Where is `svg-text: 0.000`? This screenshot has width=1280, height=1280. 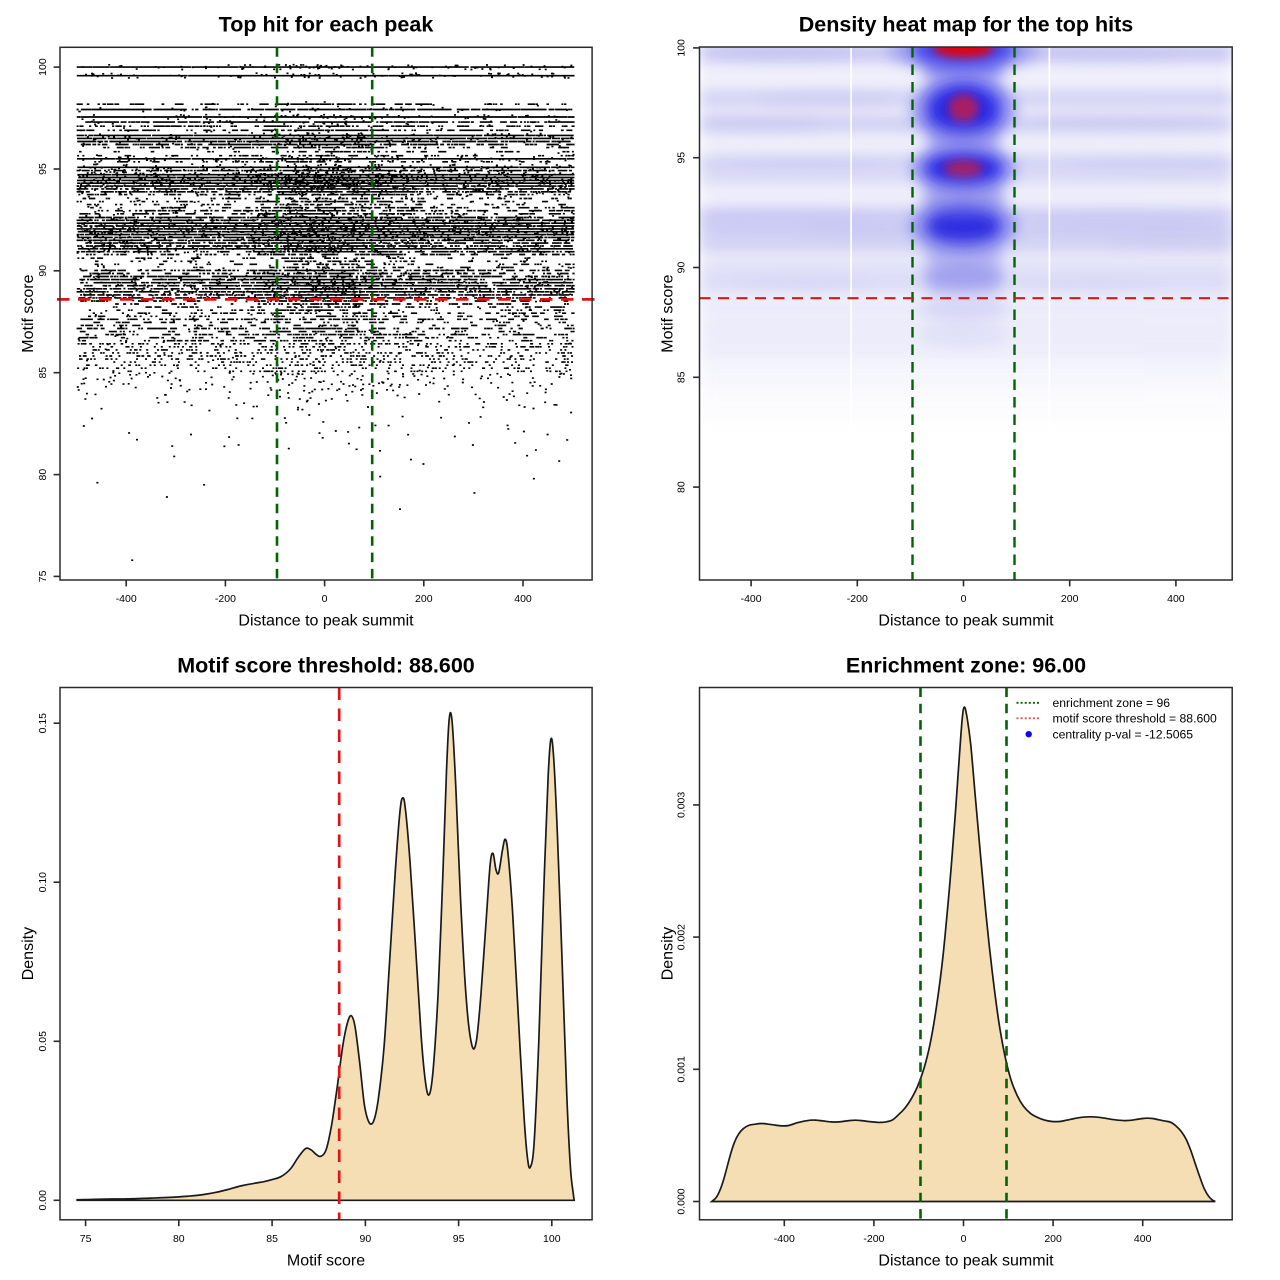
svg-text: 0.000 is located at coordinates (682, 1201).